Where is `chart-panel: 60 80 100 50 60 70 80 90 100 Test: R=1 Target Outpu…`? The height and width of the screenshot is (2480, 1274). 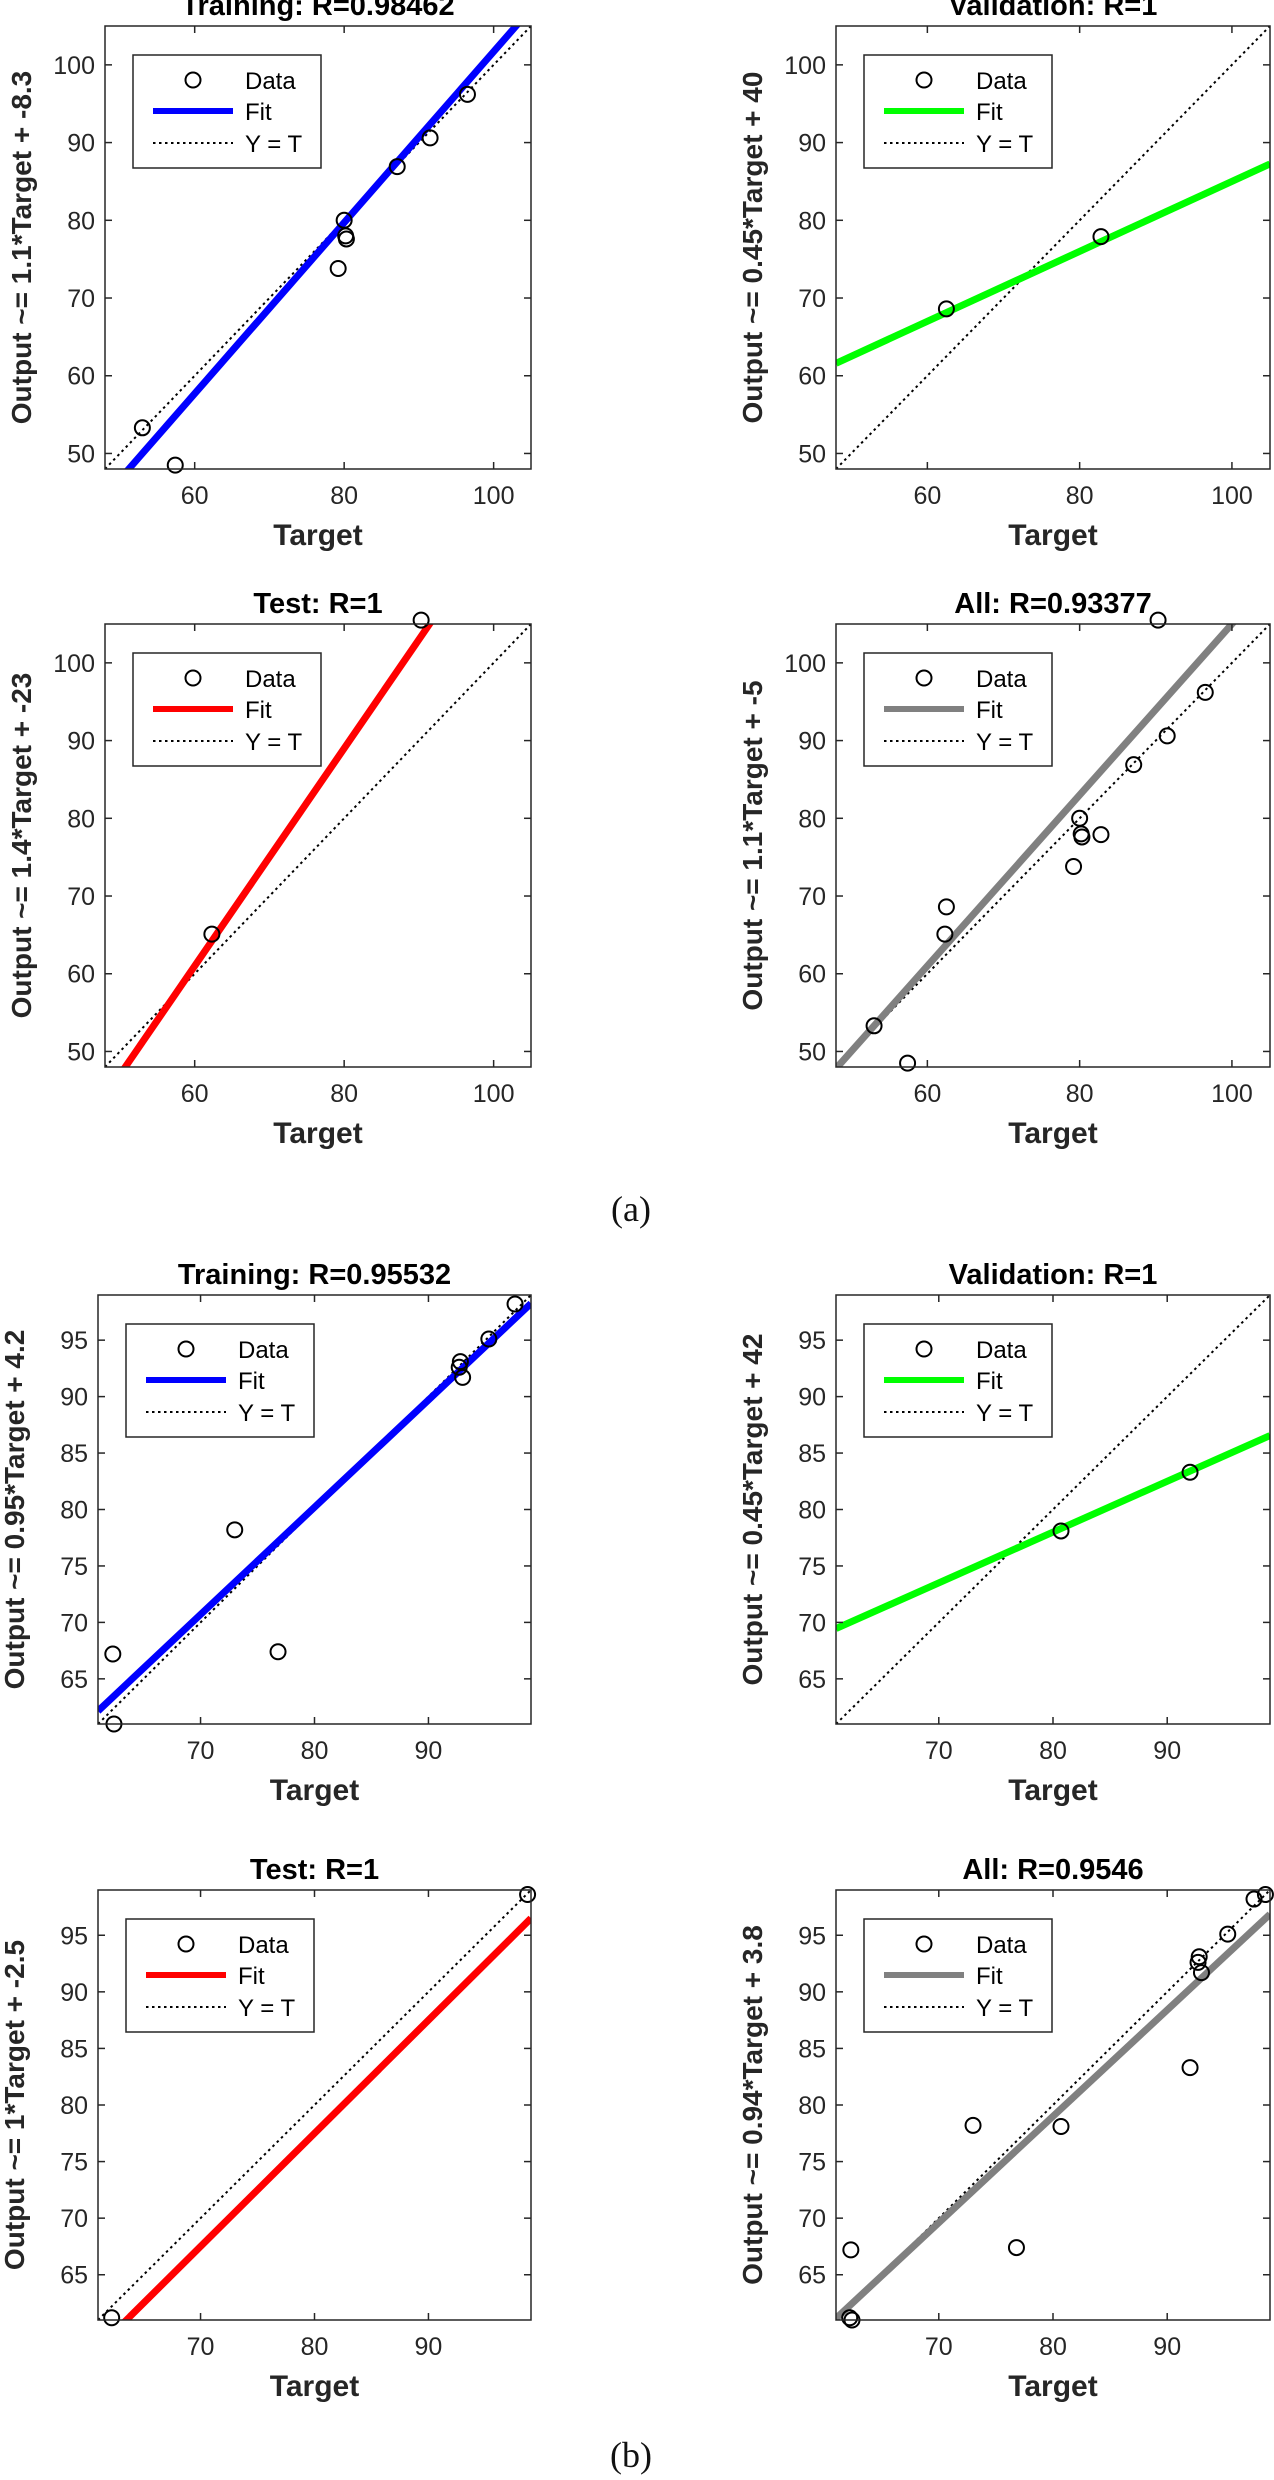
chart-panel: 60 80 100 50 60 70 80 90 100 Test: R=1 Target Outpu… is located at coordinates (269, 869).